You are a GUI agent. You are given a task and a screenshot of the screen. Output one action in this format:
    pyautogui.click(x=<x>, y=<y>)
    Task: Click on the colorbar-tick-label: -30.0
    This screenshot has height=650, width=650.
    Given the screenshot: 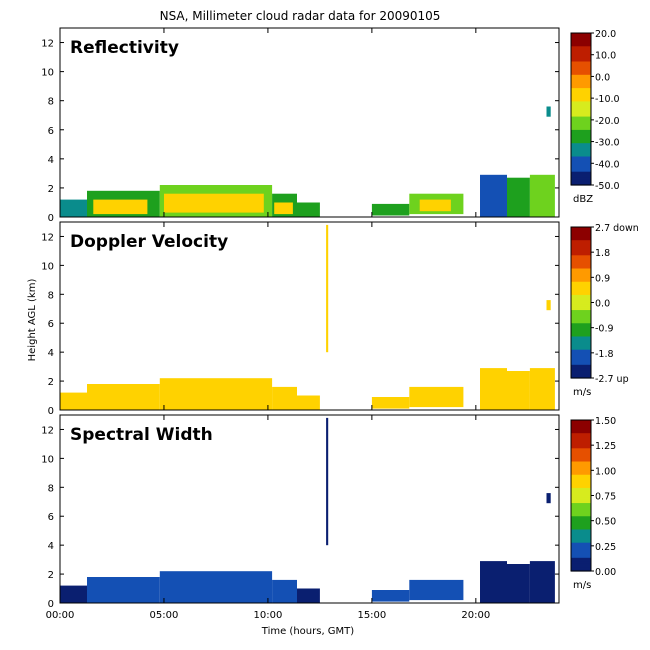 What is the action you would take?
    pyautogui.click(x=607, y=143)
    